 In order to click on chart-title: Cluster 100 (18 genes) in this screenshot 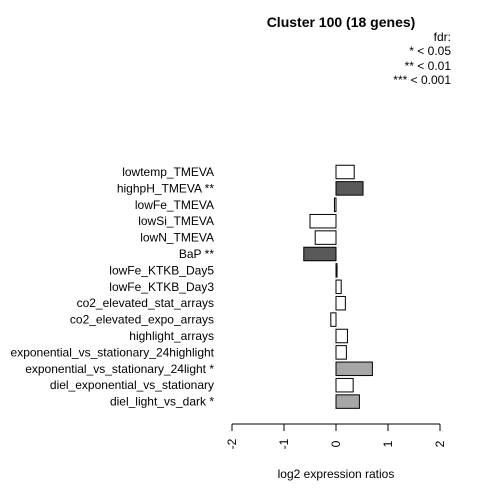, I will do `click(341, 22)`.